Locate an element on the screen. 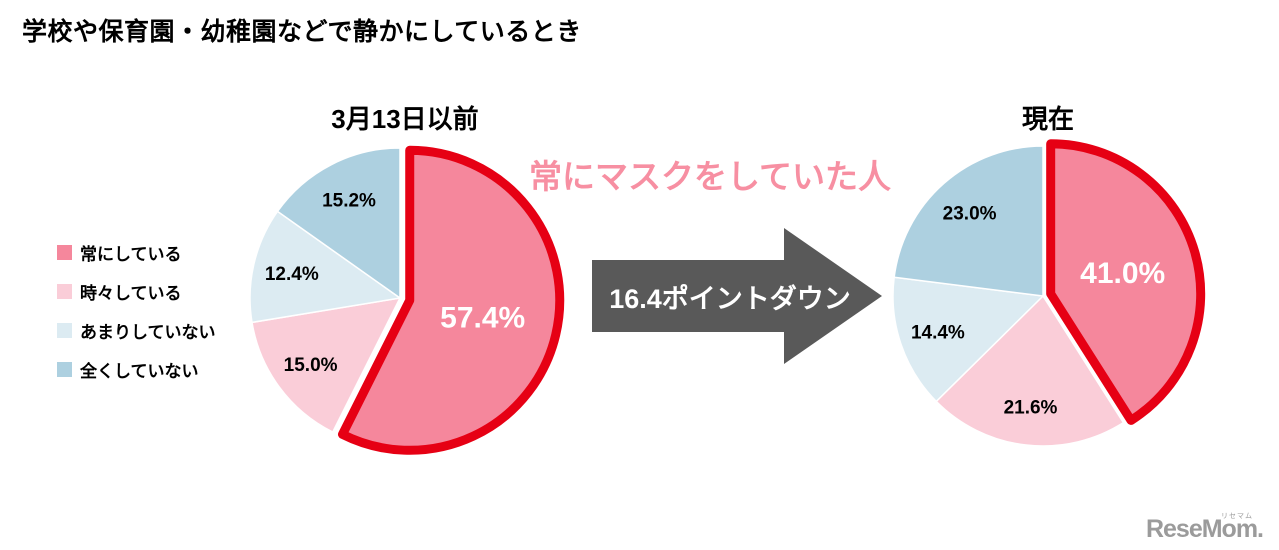 The height and width of the screenshot is (550, 1279). pie-value-label: 14.4% is located at coordinates (938, 333).